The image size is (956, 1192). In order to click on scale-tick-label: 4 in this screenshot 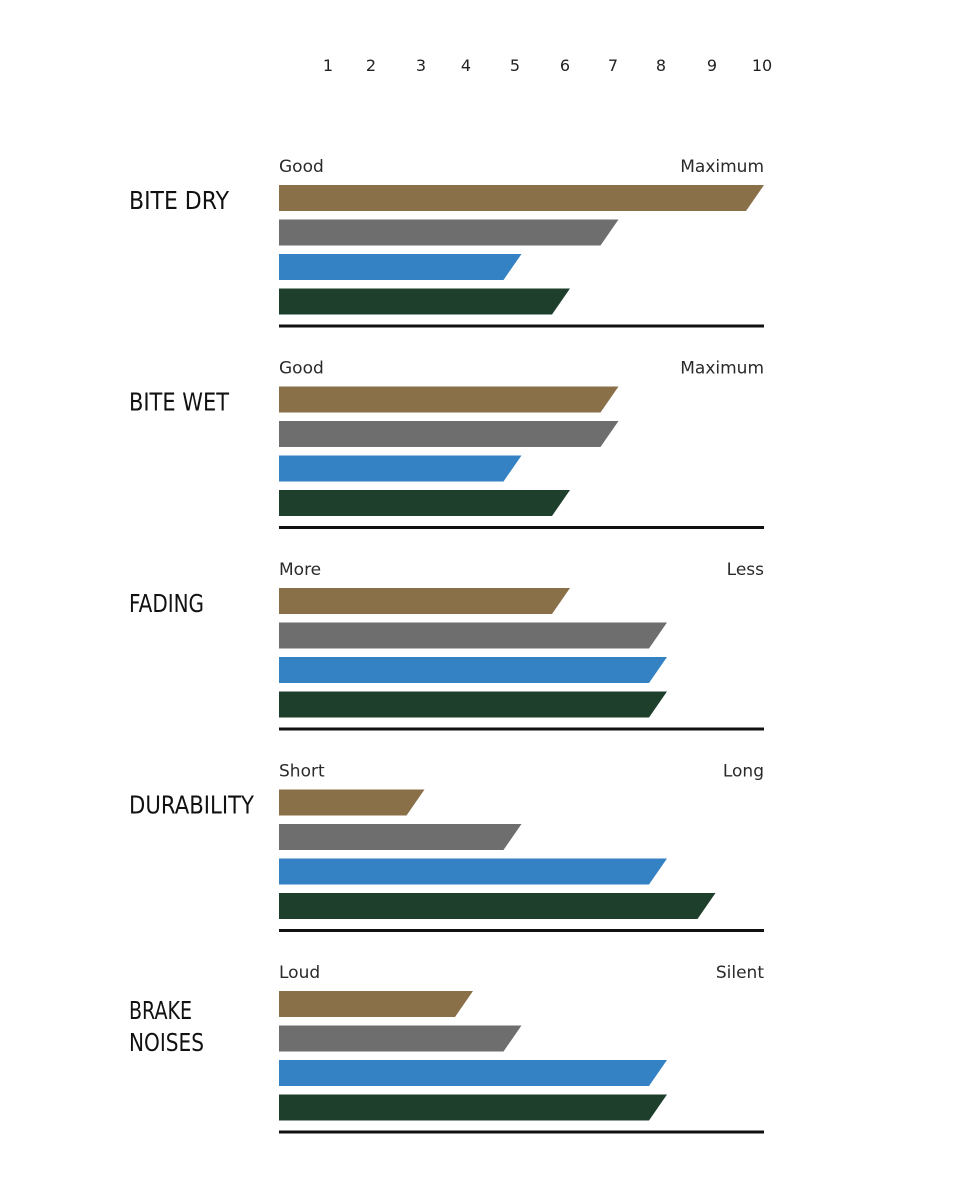, I will do `click(466, 65)`.